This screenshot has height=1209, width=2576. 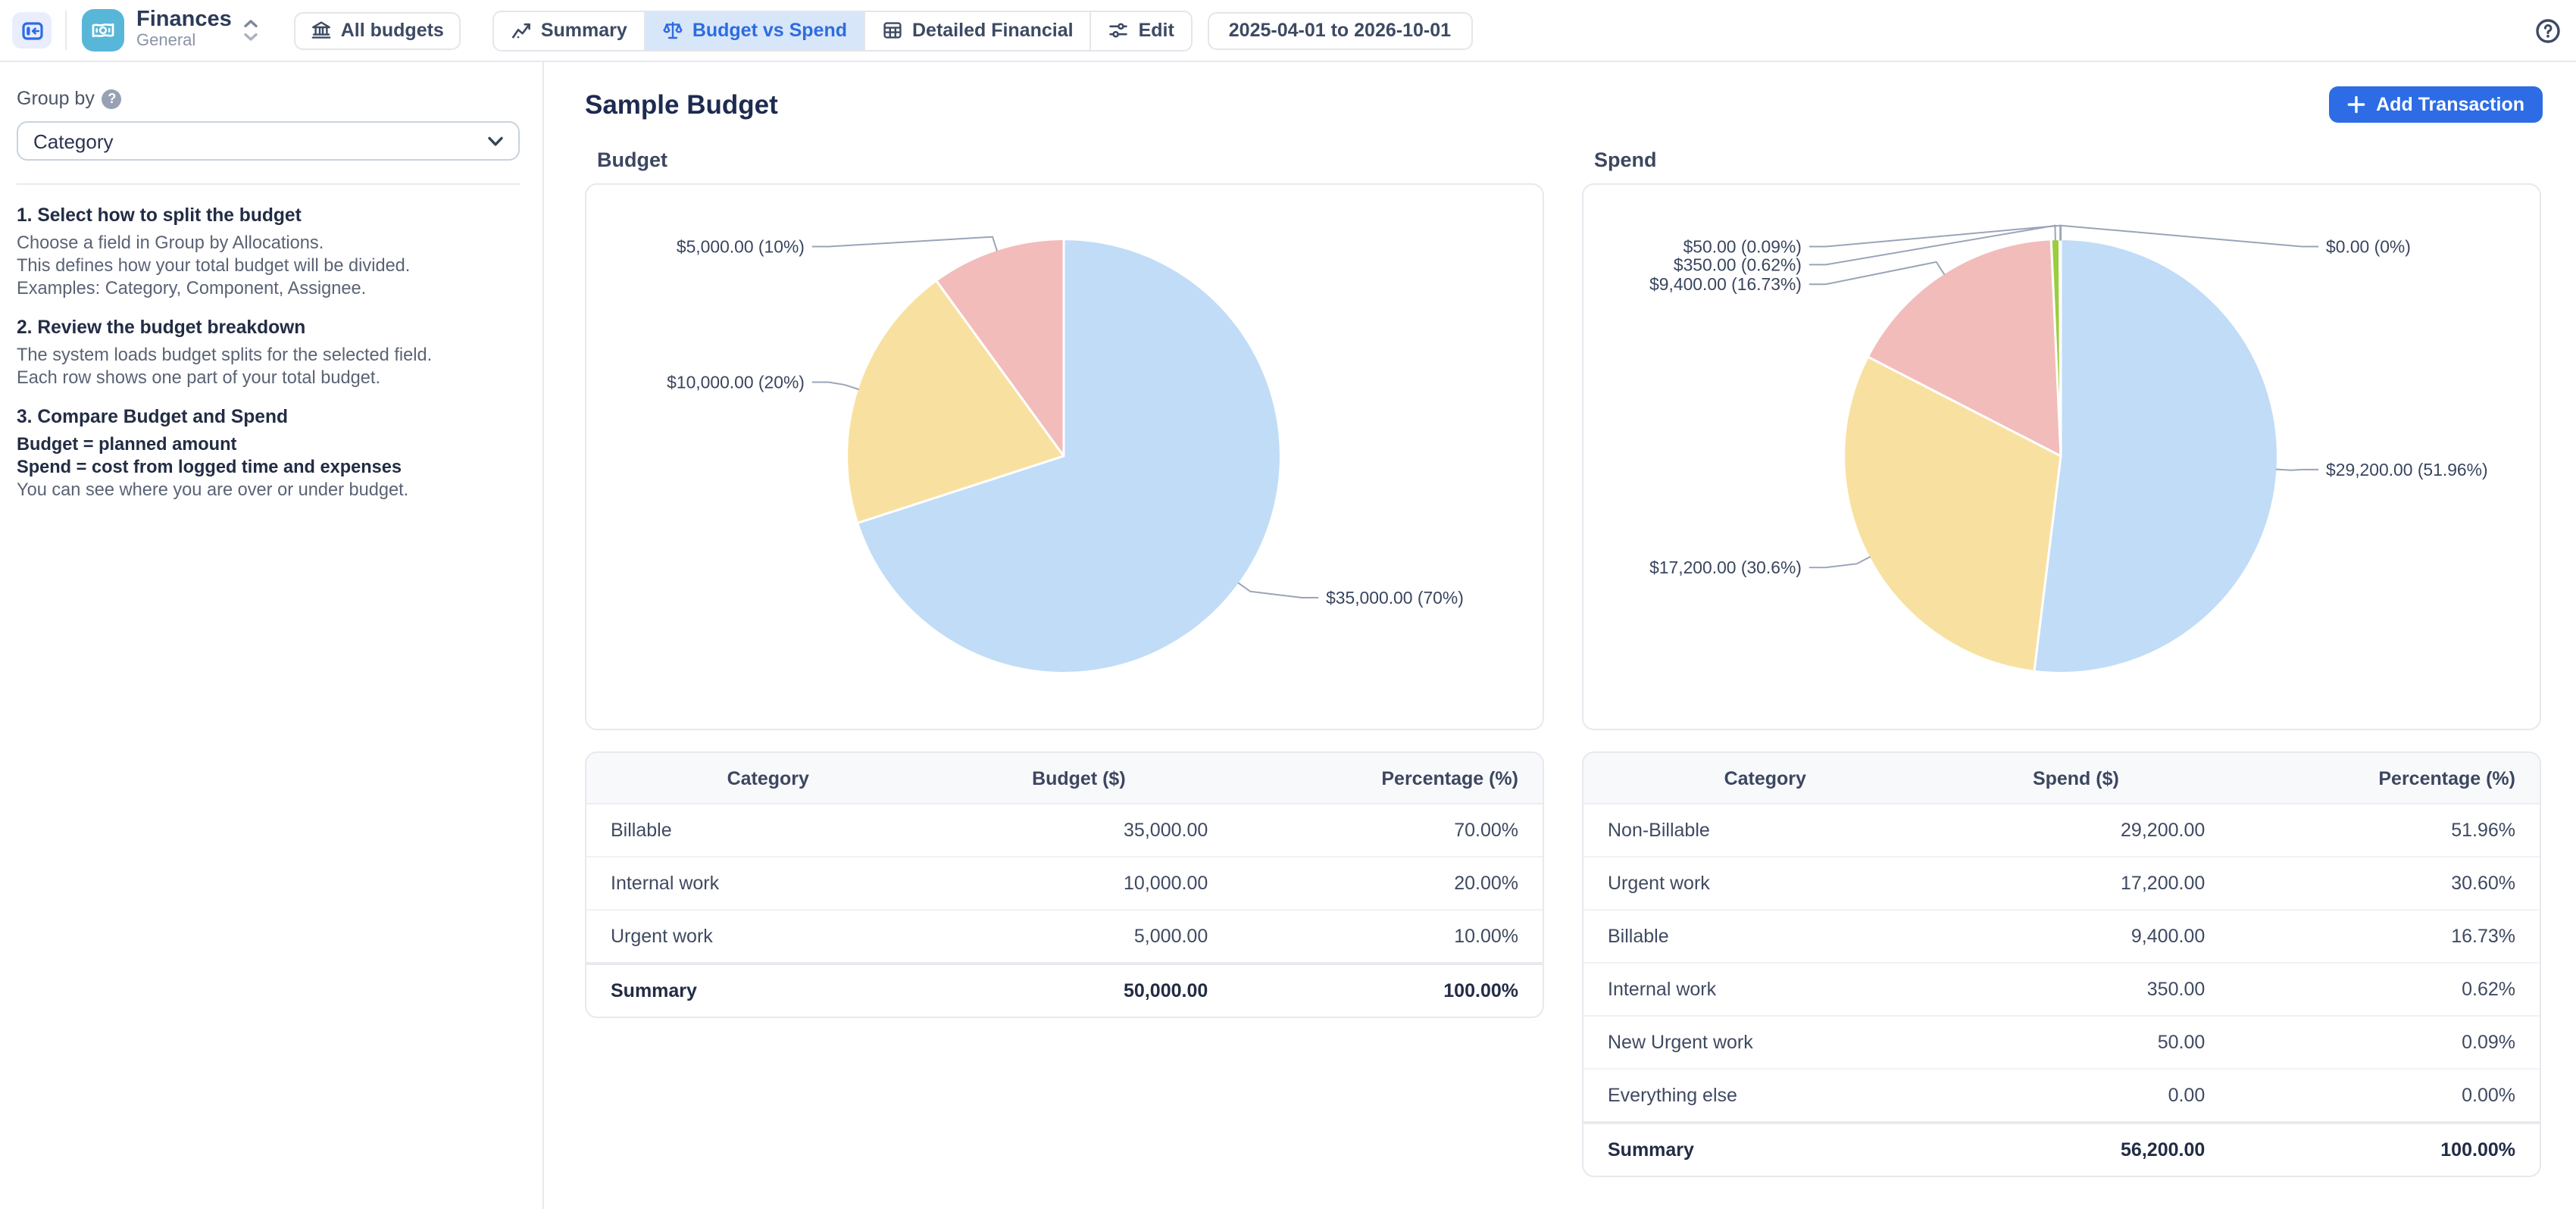 I want to click on table-row: Urgent work 17,200.00 30.60%, so click(x=2061, y=884).